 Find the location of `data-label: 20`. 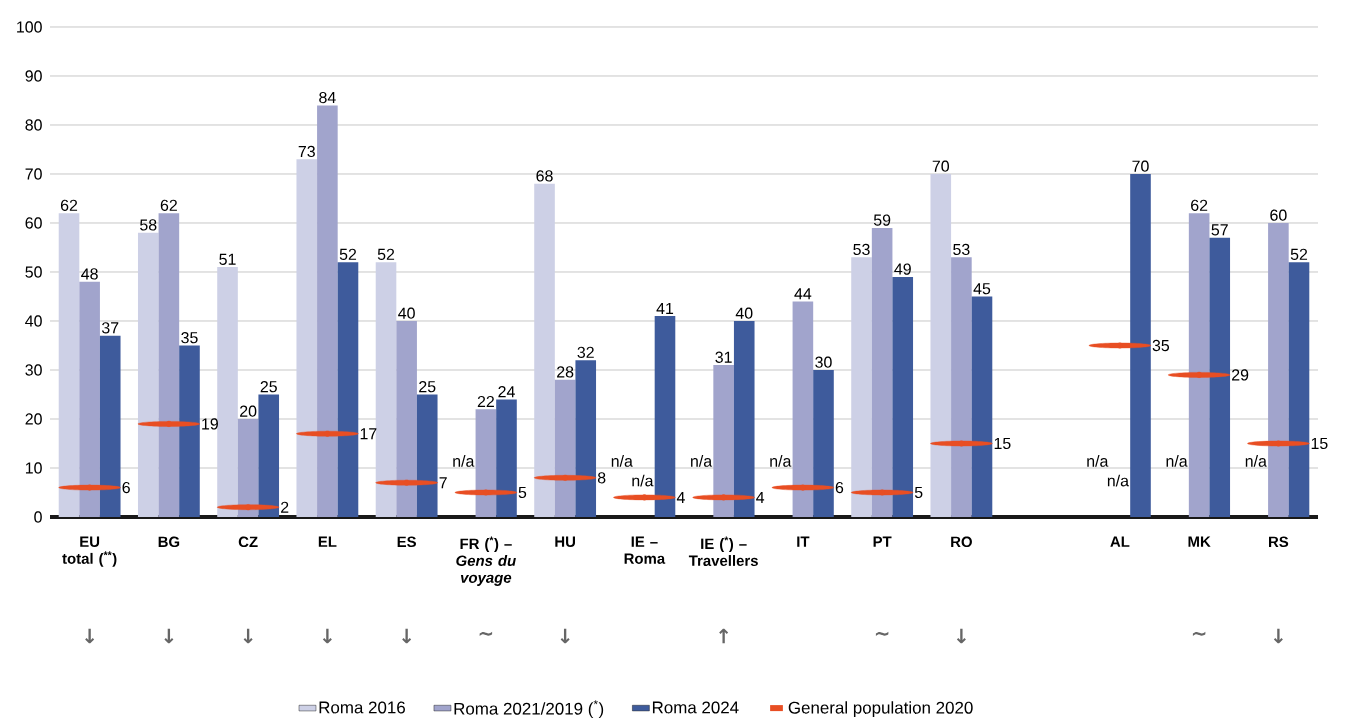

data-label: 20 is located at coordinates (248, 411).